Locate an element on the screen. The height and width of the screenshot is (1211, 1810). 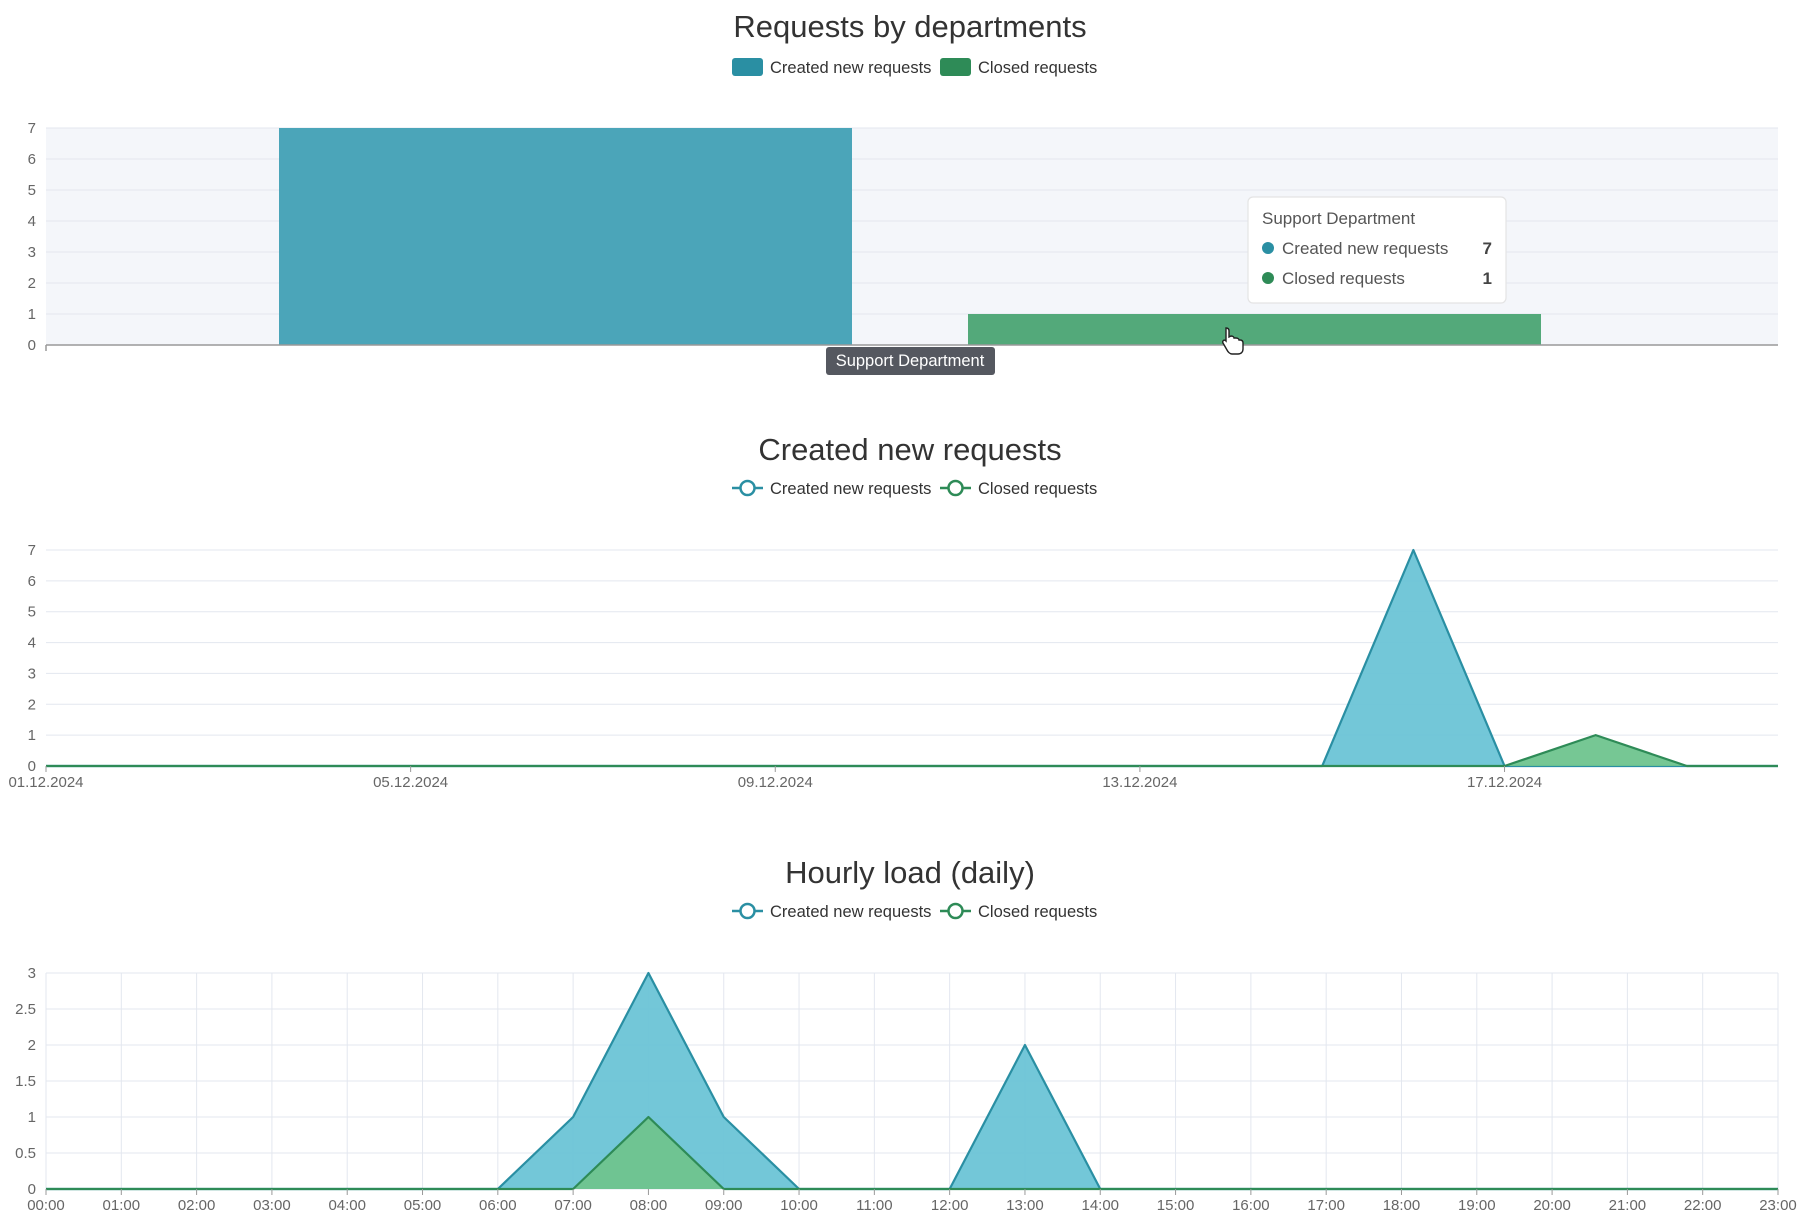
x-tick-label: 13.12.2024 is located at coordinates (1139, 782).